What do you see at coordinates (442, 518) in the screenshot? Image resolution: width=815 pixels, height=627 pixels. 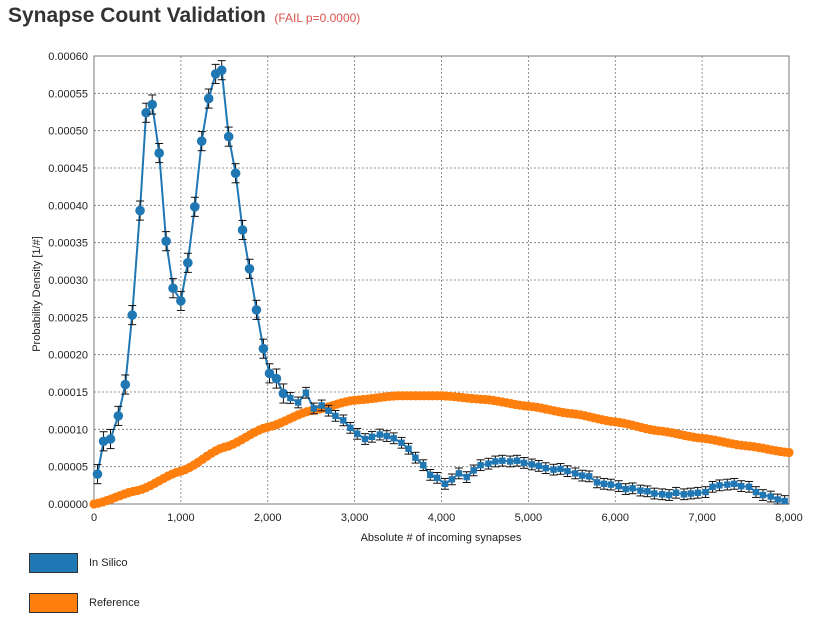 I see `x-tick-label: 4,000` at bounding box center [442, 518].